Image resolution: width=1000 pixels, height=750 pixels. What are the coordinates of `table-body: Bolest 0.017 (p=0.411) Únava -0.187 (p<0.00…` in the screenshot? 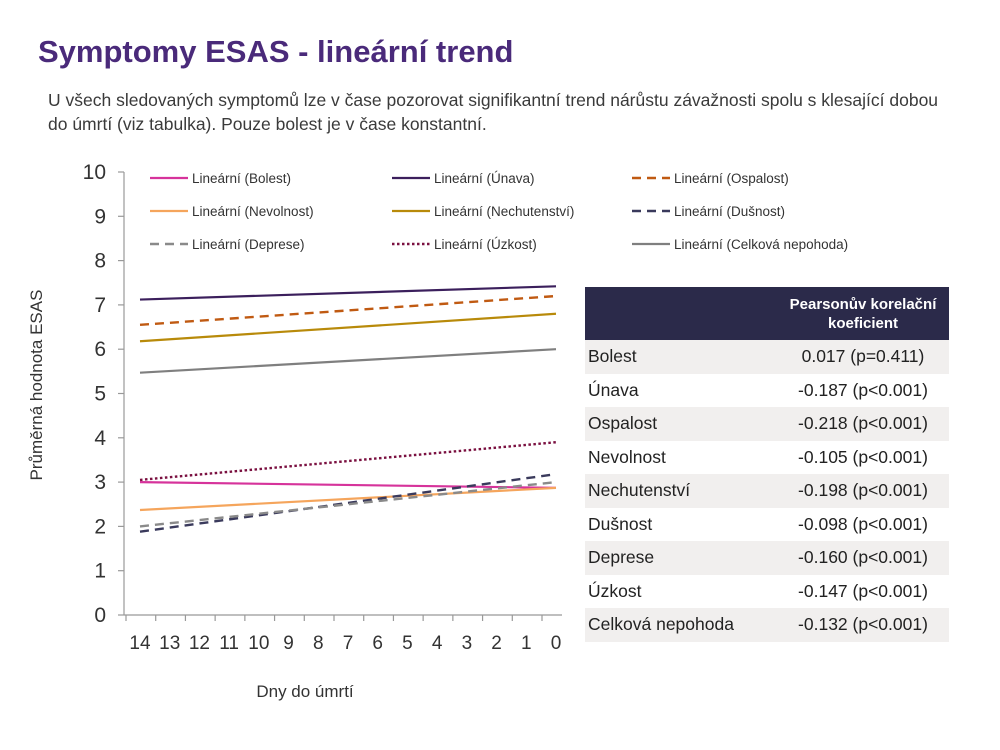 It's located at (767, 491).